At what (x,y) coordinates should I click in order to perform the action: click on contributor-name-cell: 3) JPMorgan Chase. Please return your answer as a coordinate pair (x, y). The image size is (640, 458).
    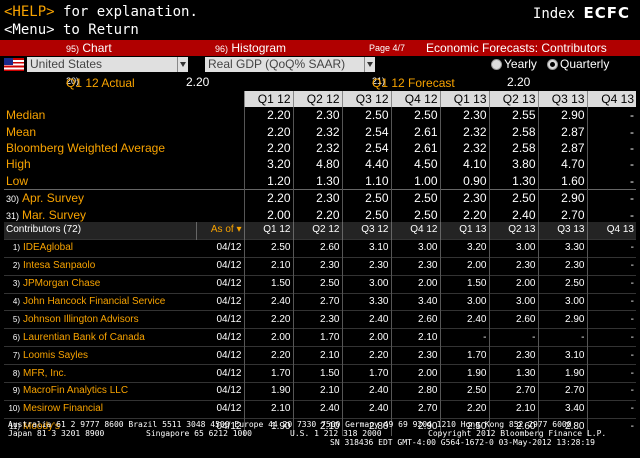
    Looking at the image, I should click on (100, 284).